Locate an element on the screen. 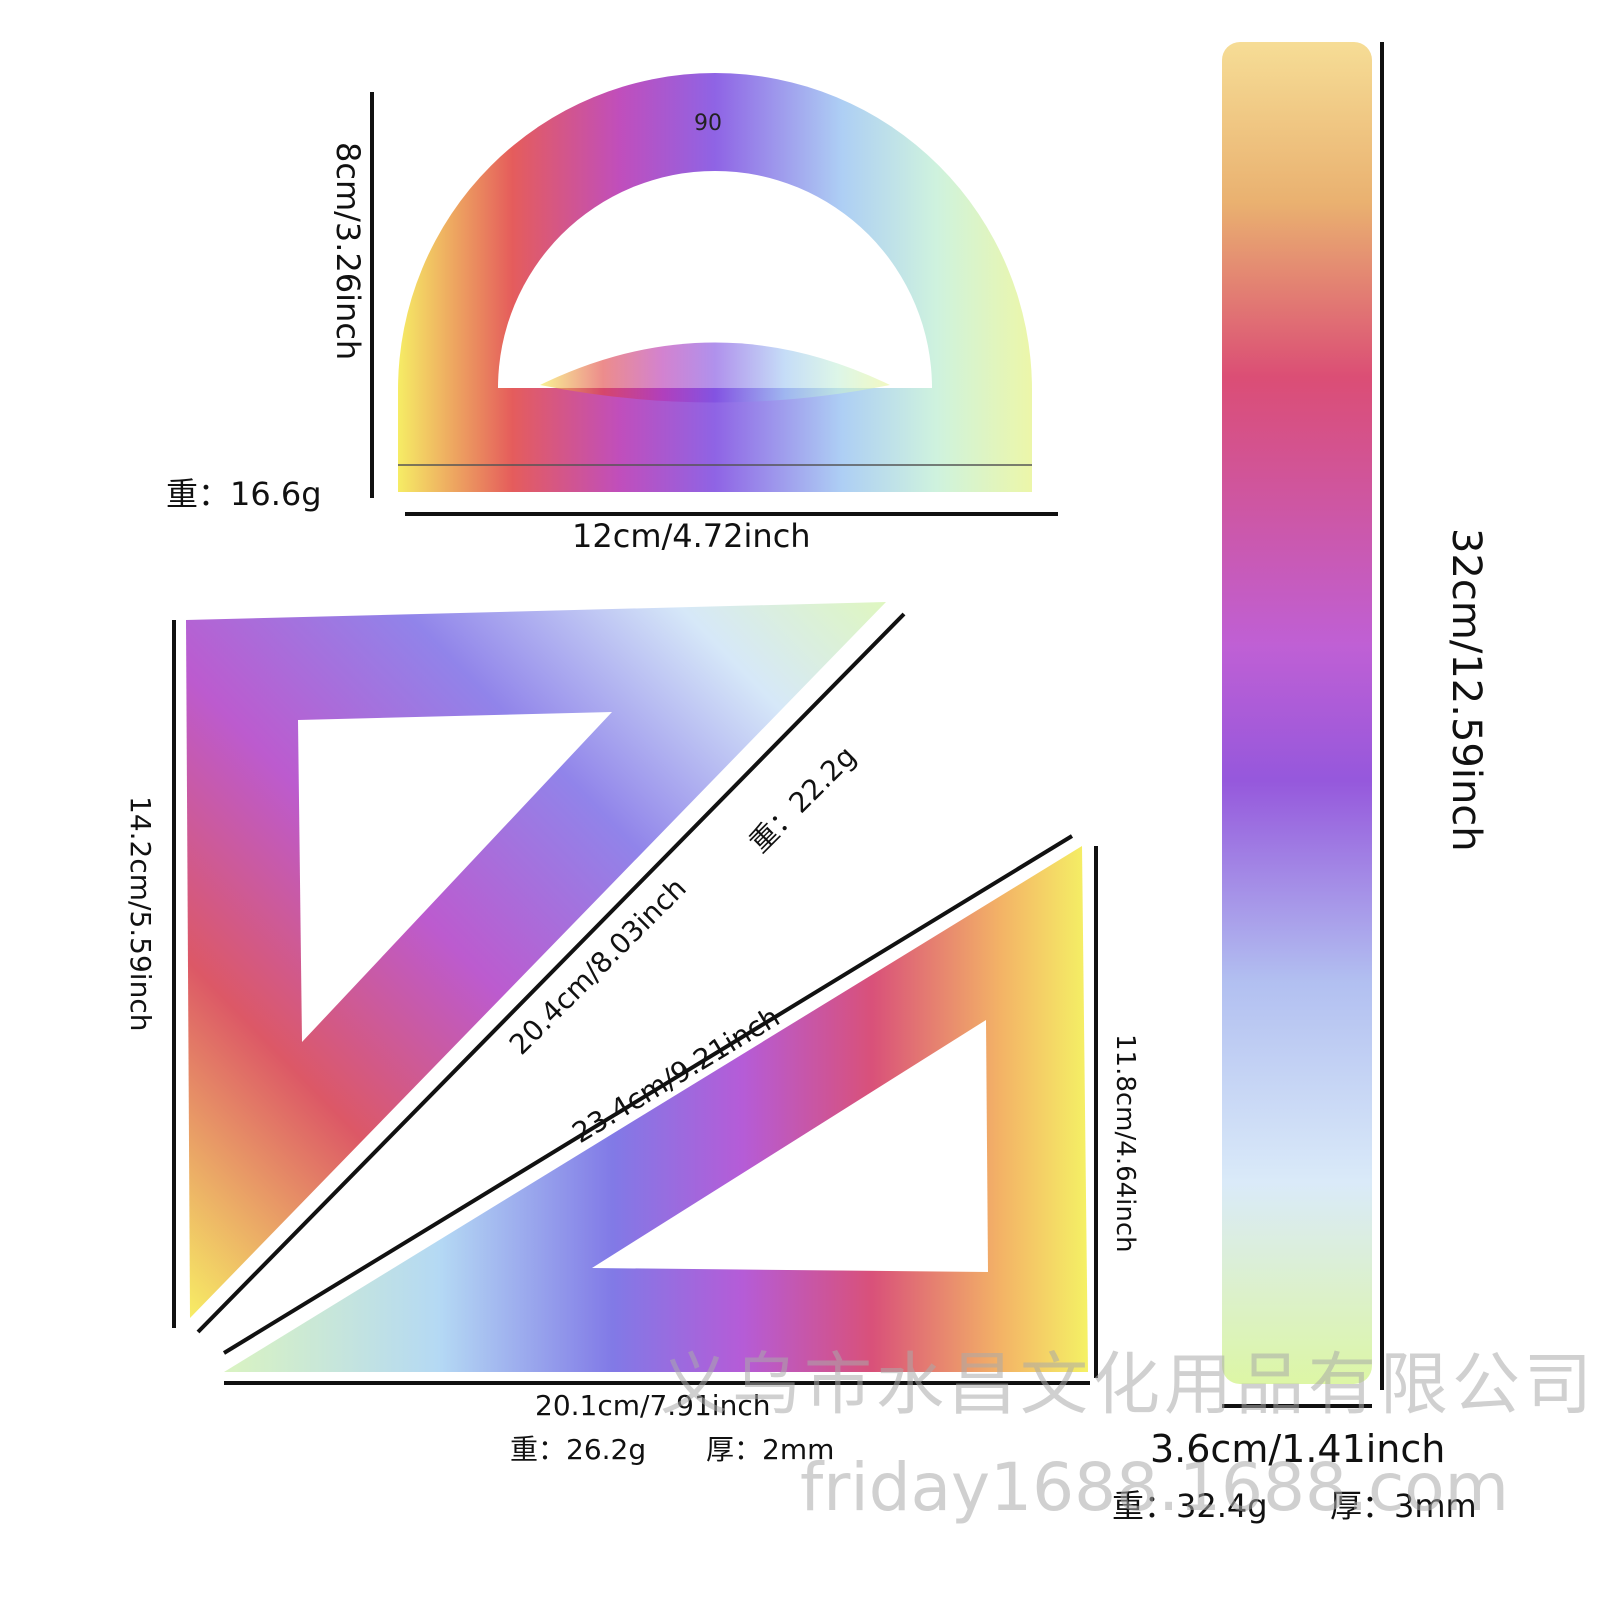 The height and width of the screenshot is (1600, 1600). protractor: 90 is located at coordinates (715, 282).